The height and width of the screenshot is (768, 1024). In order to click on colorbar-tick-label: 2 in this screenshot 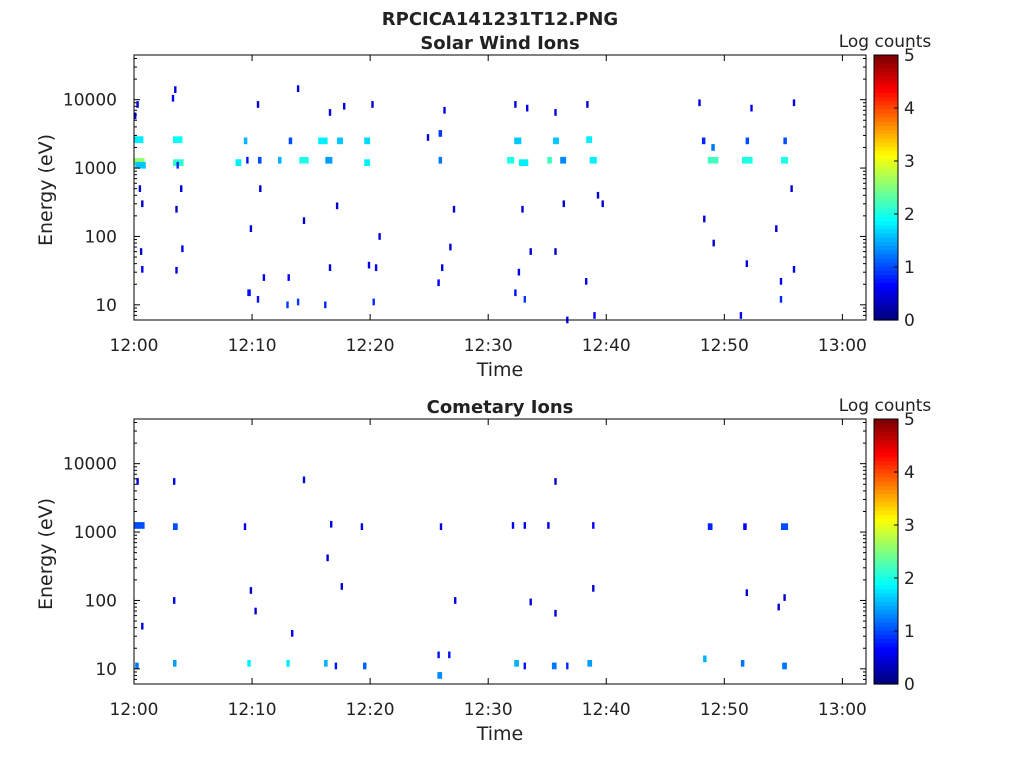, I will do `click(909, 579)`.